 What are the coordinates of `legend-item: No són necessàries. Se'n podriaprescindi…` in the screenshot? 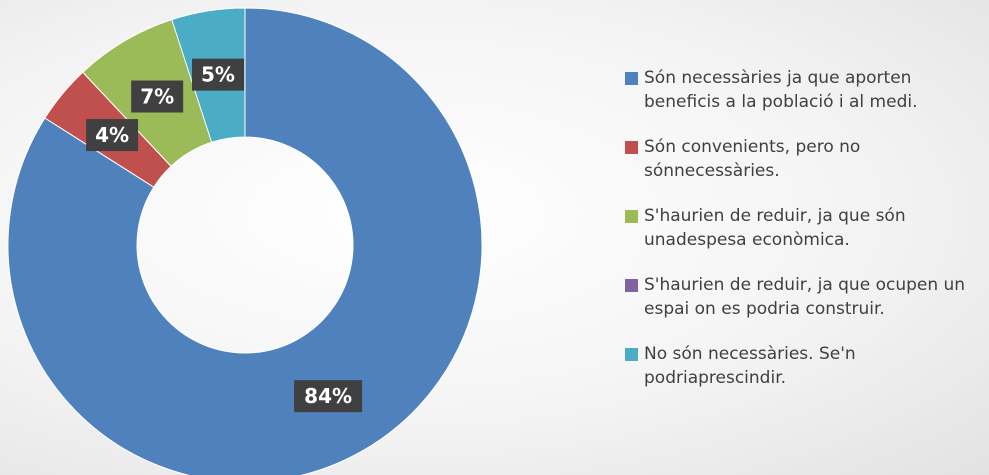 It's located at (806, 366).